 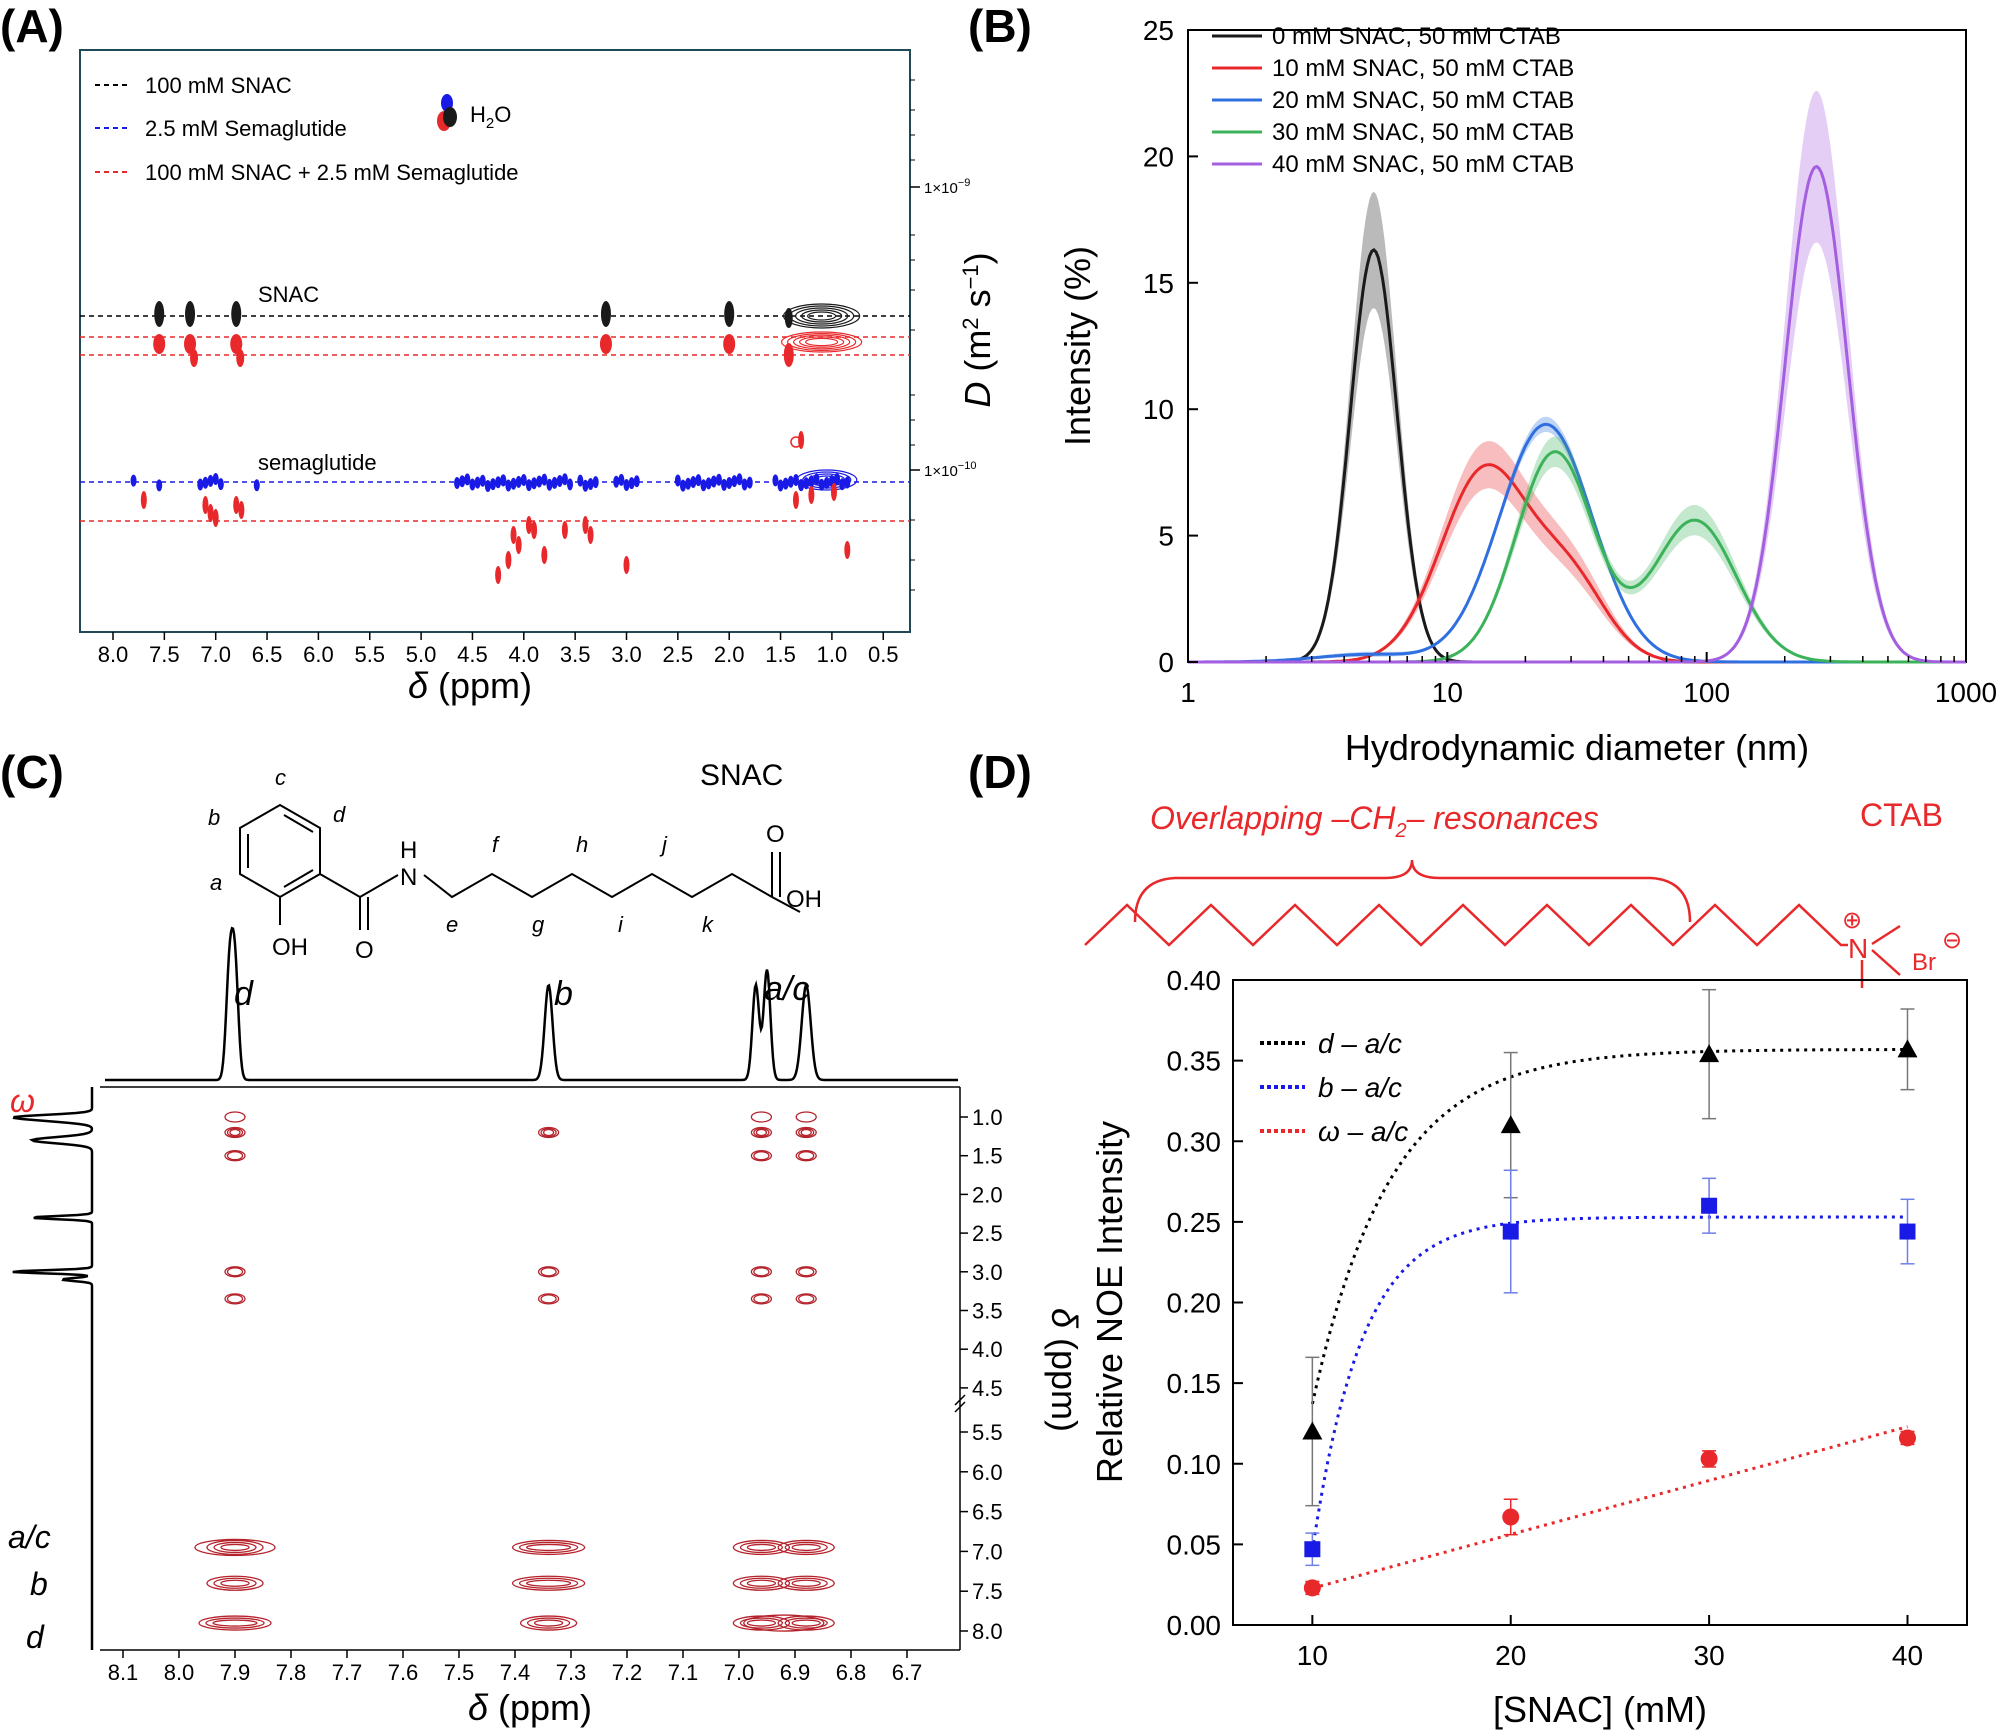 I want to click on snac-structure, so click(x=520, y=866).